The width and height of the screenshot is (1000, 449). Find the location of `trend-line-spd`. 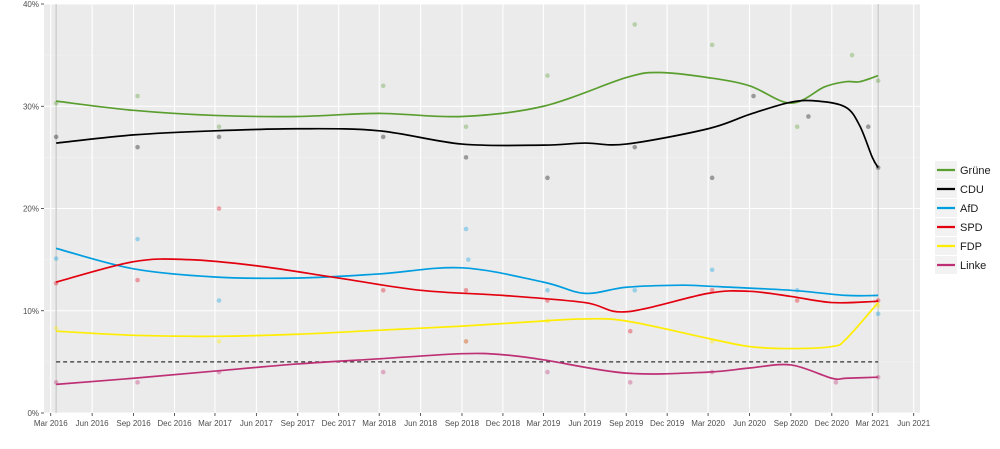

trend-line-spd is located at coordinates (467, 285).